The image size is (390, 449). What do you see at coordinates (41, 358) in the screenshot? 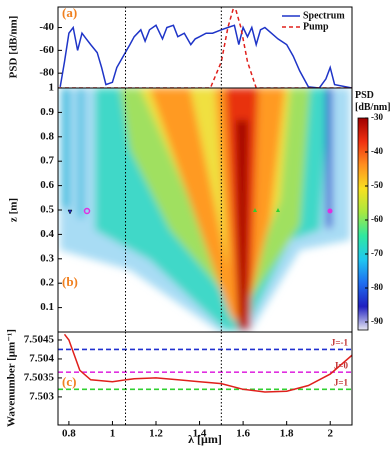
I see `y-tick-label: 7.504` at bounding box center [41, 358].